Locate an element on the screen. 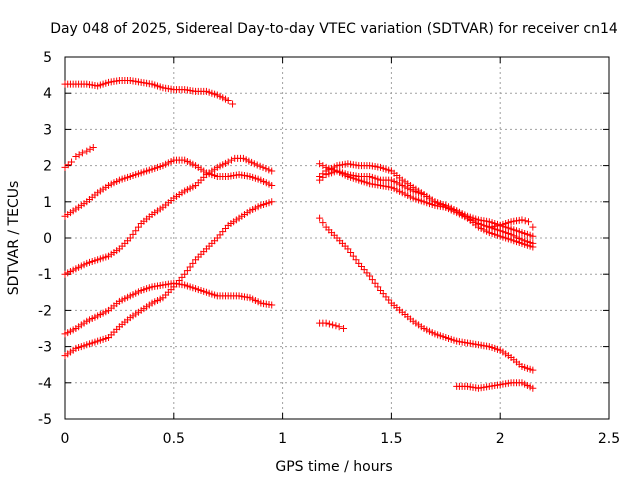 The image size is (640, 480). y-tick-label: 2 is located at coordinates (47, 167).